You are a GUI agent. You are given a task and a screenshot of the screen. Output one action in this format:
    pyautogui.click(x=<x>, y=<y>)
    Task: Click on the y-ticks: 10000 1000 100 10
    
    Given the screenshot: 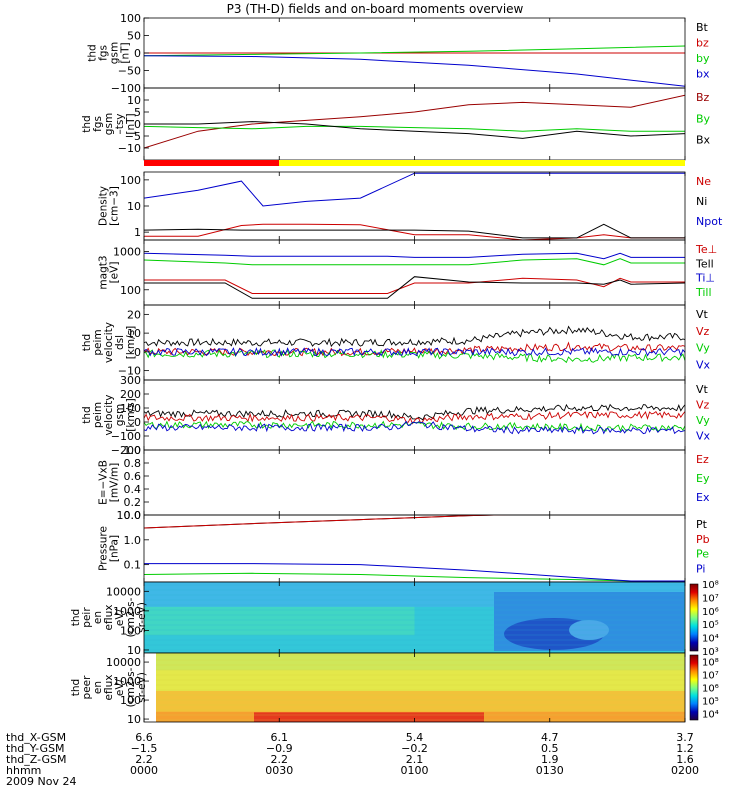 What is the action you would take?
    pyautogui.click(x=127, y=621)
    